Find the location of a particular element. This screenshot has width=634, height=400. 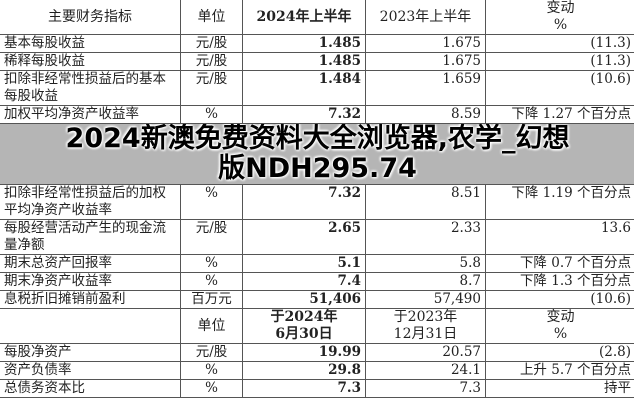

header-row-2: 单位 于2024年 6月30日 于2023年 12月31日 变动% is located at coordinates (317, 326).